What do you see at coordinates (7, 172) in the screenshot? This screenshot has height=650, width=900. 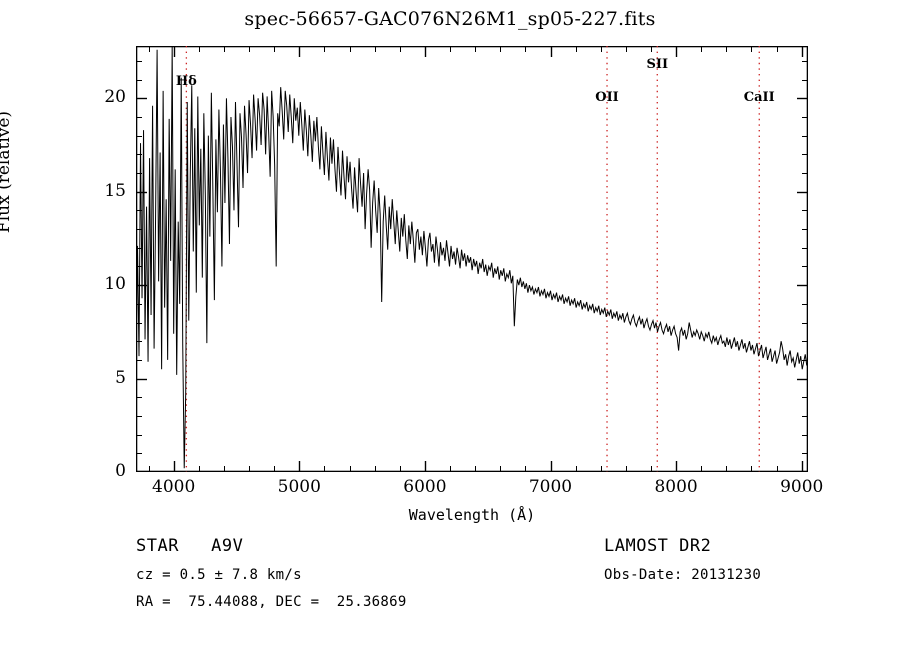 I see `y-axis-label: Flux (relative)` at bounding box center [7, 172].